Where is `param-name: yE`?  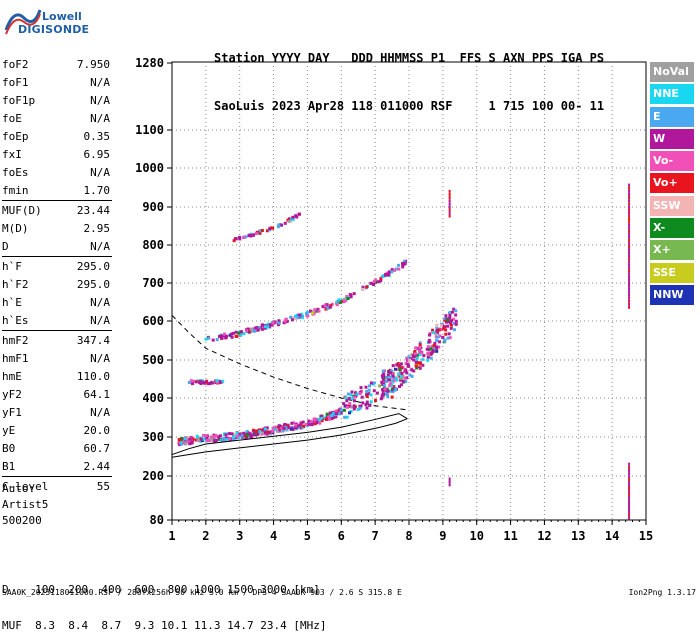
param-name: yE is located at coordinates (9, 430).